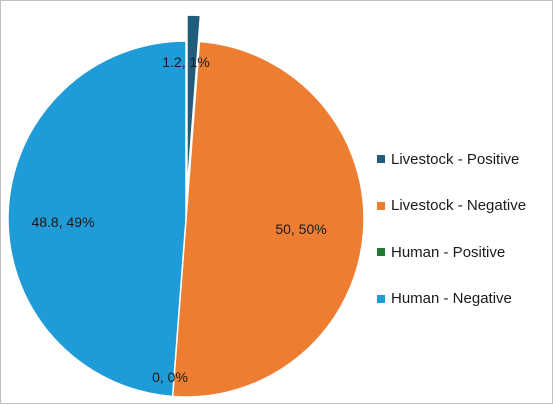  What do you see at coordinates (170, 377) in the screenshot?
I see `data-label-human-positive: 0, 0%` at bounding box center [170, 377].